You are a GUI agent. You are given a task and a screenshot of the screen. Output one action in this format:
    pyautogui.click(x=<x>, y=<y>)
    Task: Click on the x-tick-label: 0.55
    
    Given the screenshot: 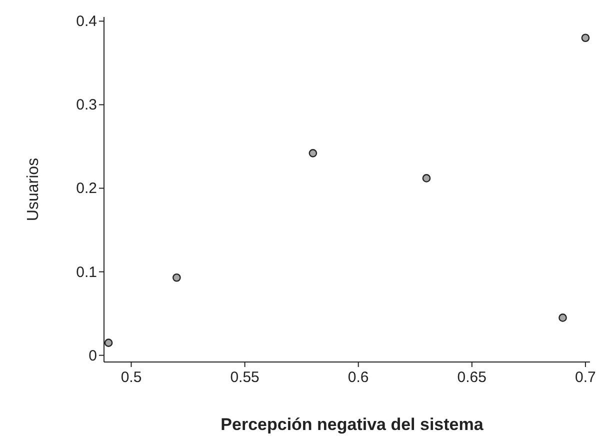 What is the action you would take?
    pyautogui.click(x=245, y=377)
    